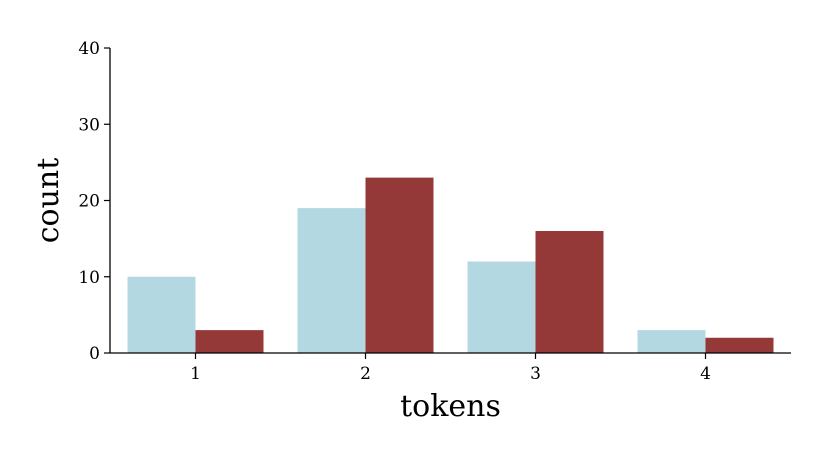 The image size is (831, 466). Describe the element at coordinates (89, 49) in the screenshot. I see `y-tick-label: 40` at that location.